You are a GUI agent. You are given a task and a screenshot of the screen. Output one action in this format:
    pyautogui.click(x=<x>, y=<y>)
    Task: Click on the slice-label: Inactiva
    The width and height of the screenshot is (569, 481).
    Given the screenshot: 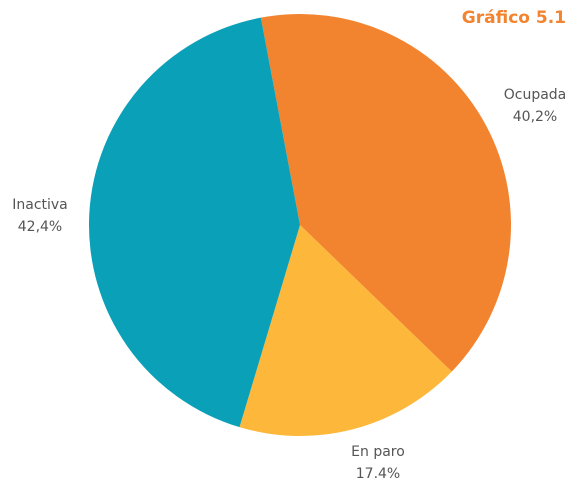 What is the action you would take?
    pyautogui.click(x=40, y=205)
    